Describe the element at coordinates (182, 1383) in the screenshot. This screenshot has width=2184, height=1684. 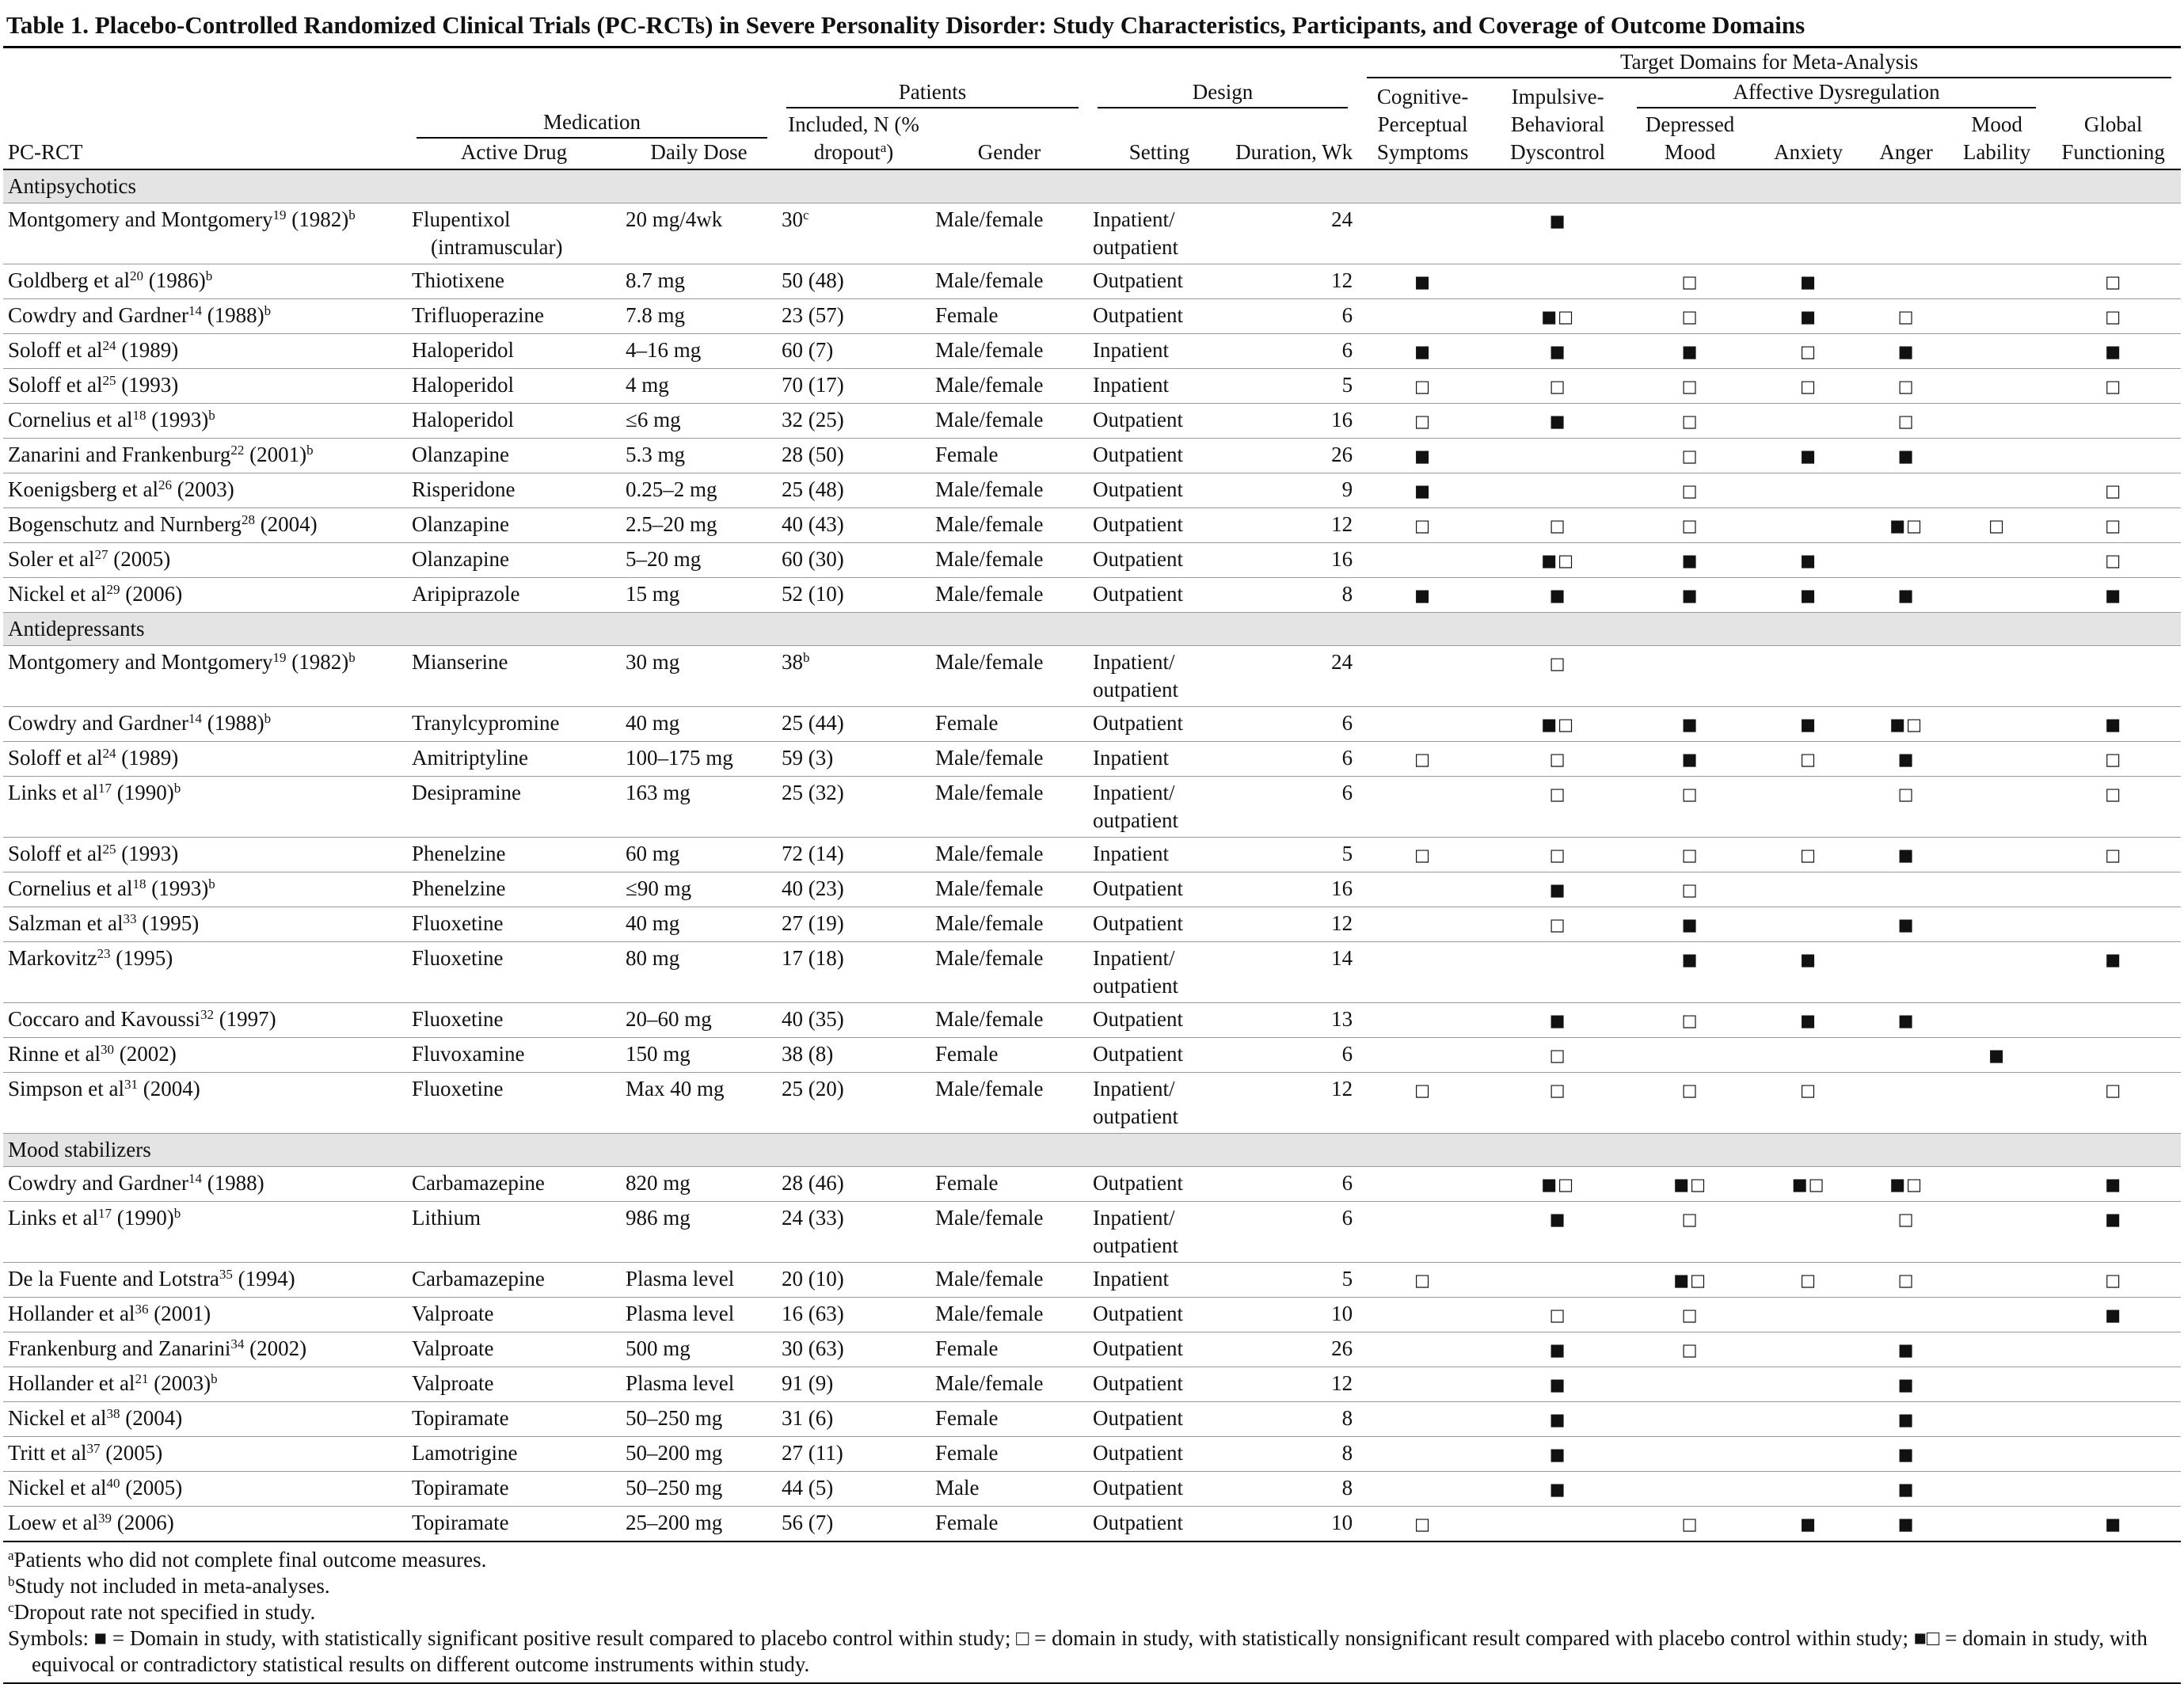
I see `study-year: (2003)` at that location.